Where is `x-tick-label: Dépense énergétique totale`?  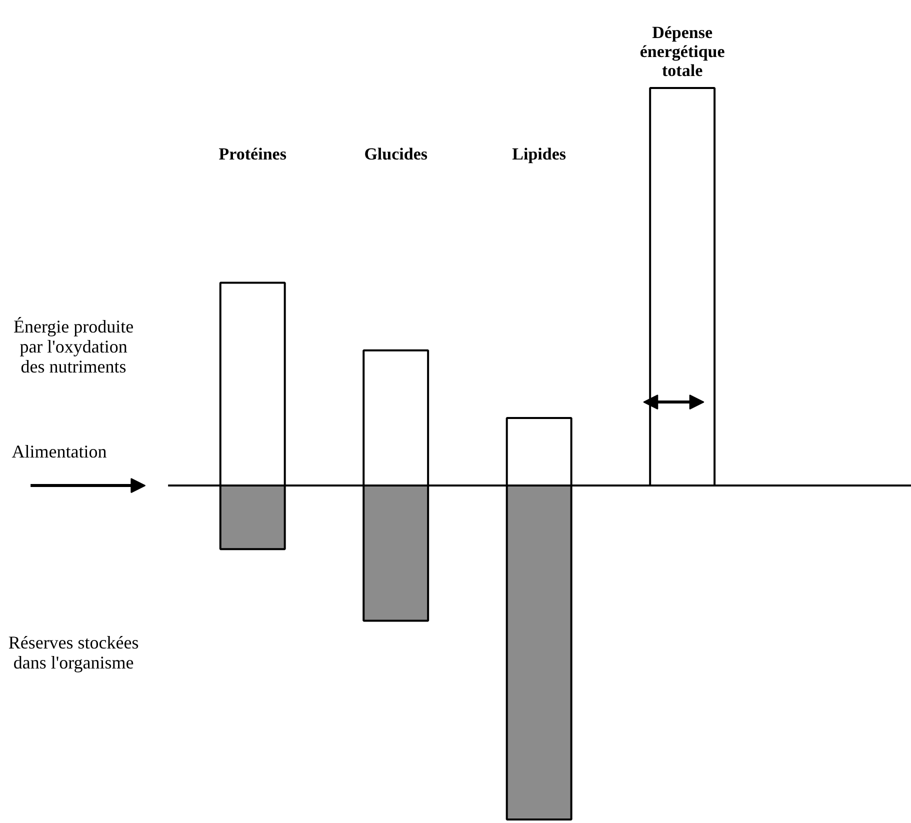
x-tick-label: Dépense énergétique totale is located at coordinates (683, 51).